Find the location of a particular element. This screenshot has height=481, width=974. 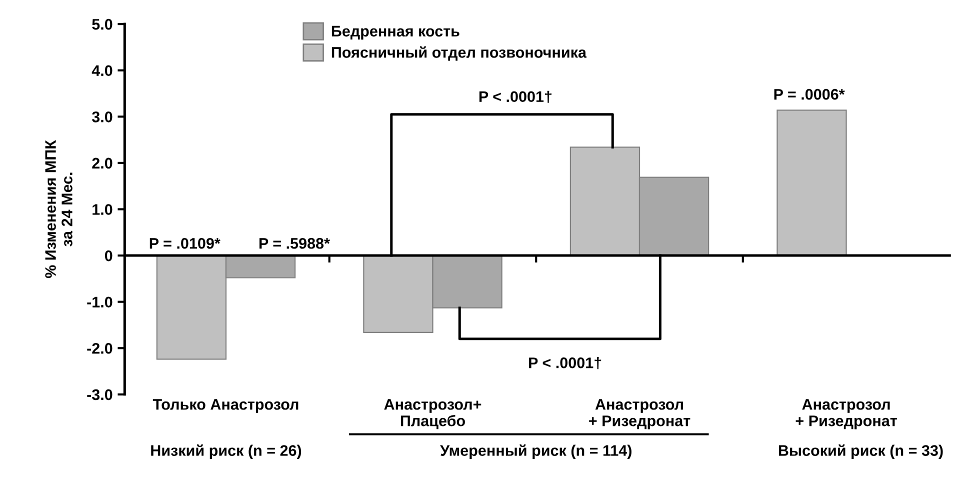

legend-label: Бедренная кость is located at coordinates (396, 33).